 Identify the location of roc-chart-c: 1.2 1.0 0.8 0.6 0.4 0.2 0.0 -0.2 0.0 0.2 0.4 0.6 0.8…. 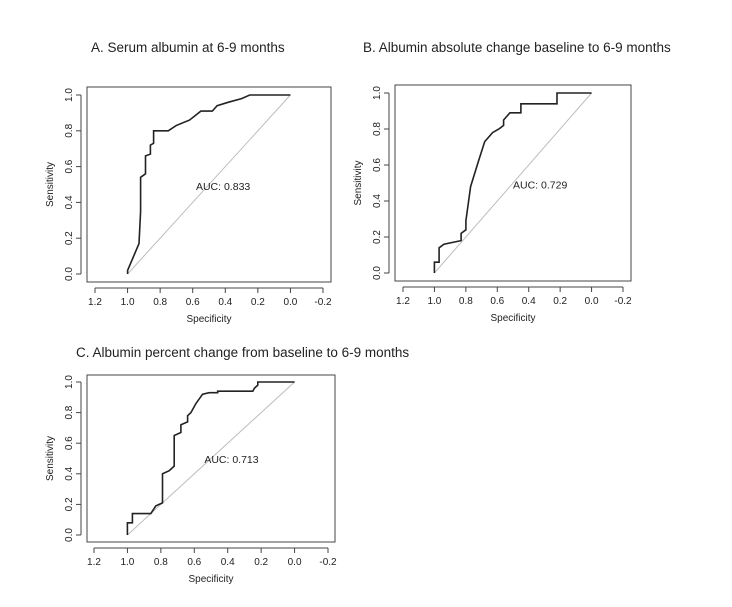
(191, 479).